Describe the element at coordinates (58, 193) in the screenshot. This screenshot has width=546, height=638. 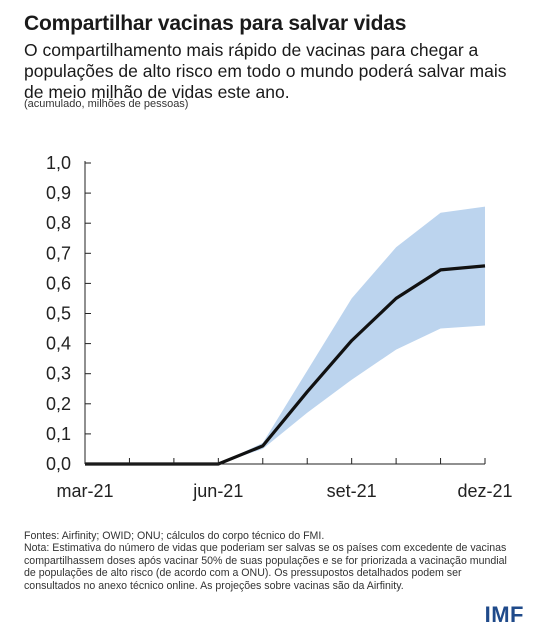
I see `y-tick-label: 0,9` at that location.